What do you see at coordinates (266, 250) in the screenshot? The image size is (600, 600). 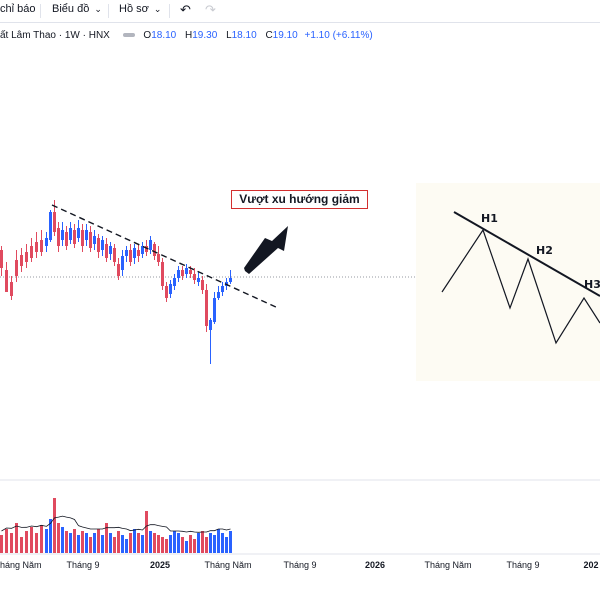 I see `arrow-icon` at bounding box center [266, 250].